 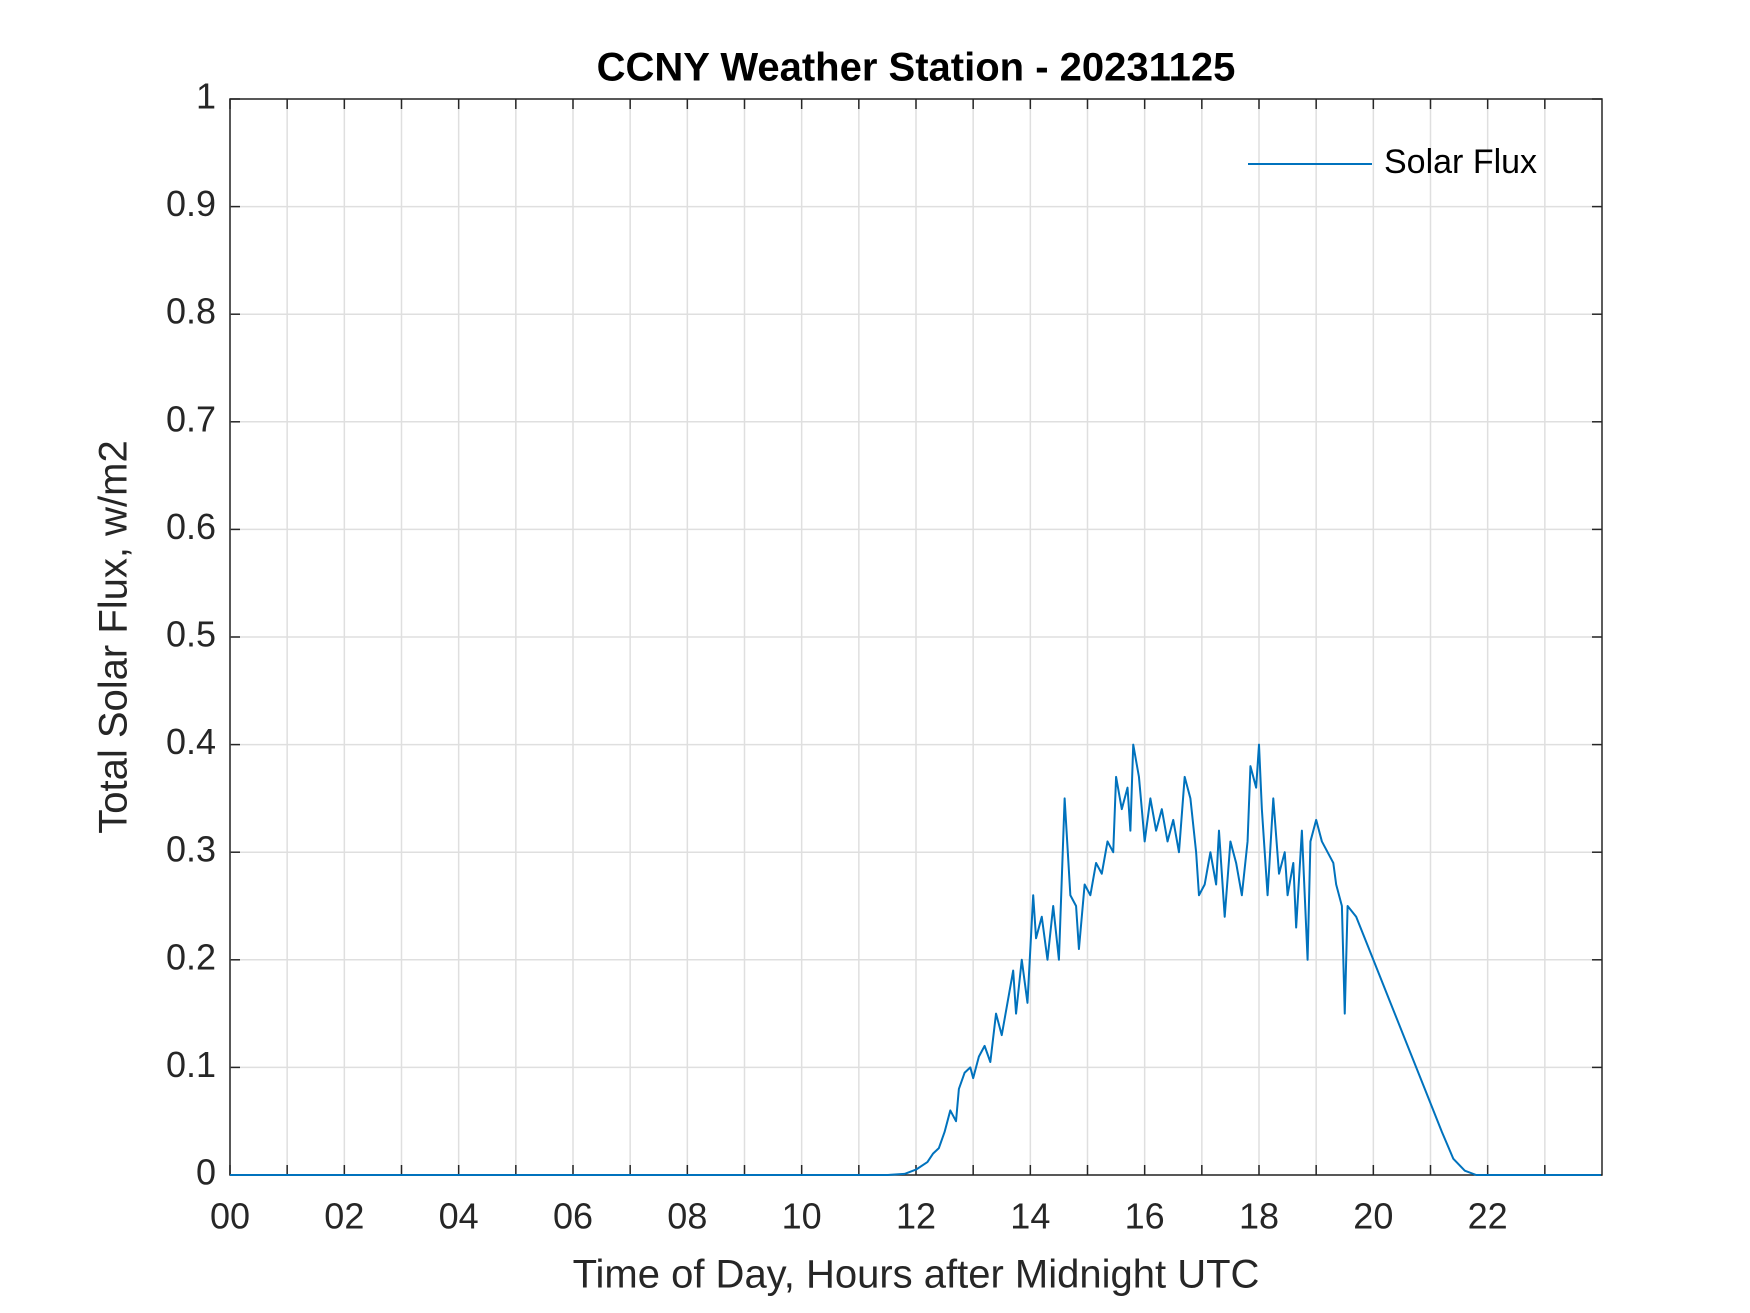 I want to click on x-tick-label: 14, so click(x=1030, y=1216).